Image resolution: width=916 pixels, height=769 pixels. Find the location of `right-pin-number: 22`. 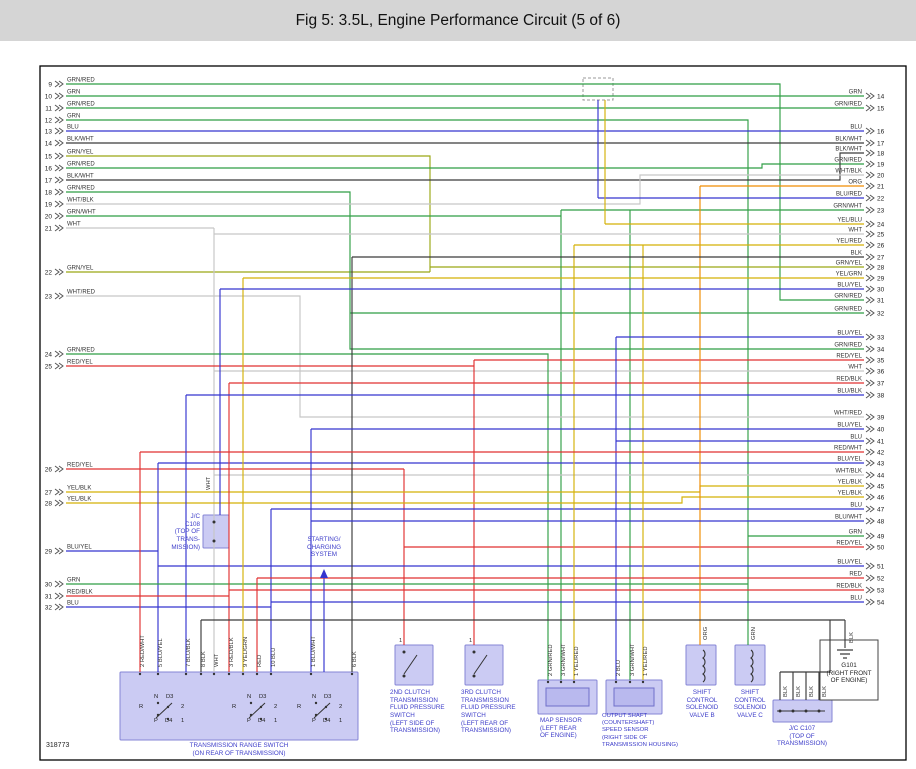

right-pin-number: 22 is located at coordinates (881, 199).